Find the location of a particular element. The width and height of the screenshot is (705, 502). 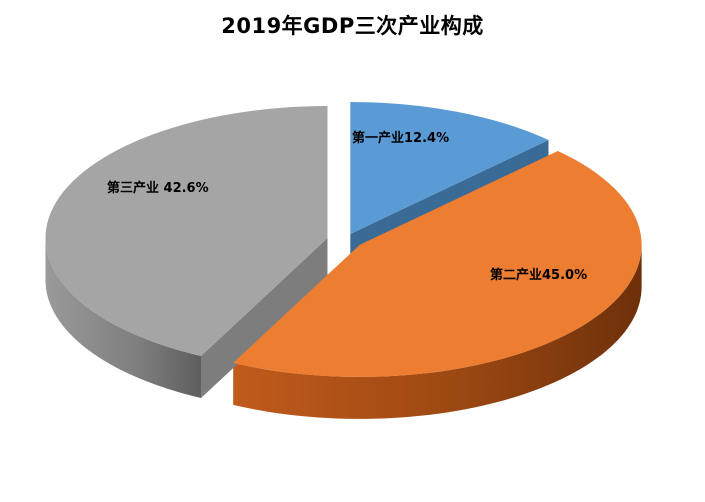

pie-side-third-industry is located at coordinates (123, 318).